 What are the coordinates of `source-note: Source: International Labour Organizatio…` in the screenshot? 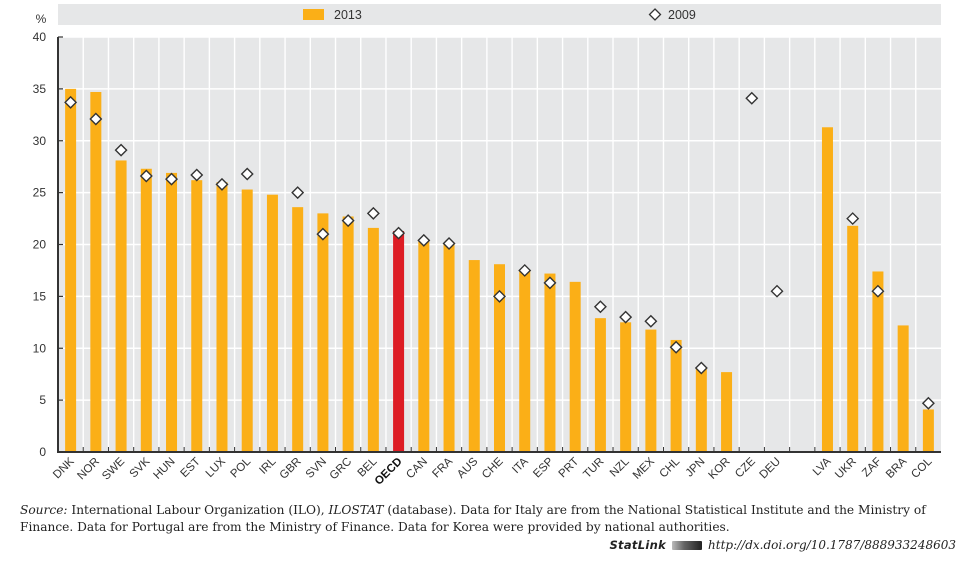 It's located at (492, 519).